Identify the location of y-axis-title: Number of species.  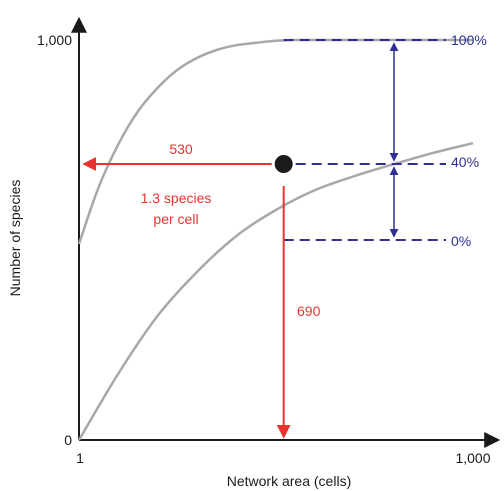
(15, 238).